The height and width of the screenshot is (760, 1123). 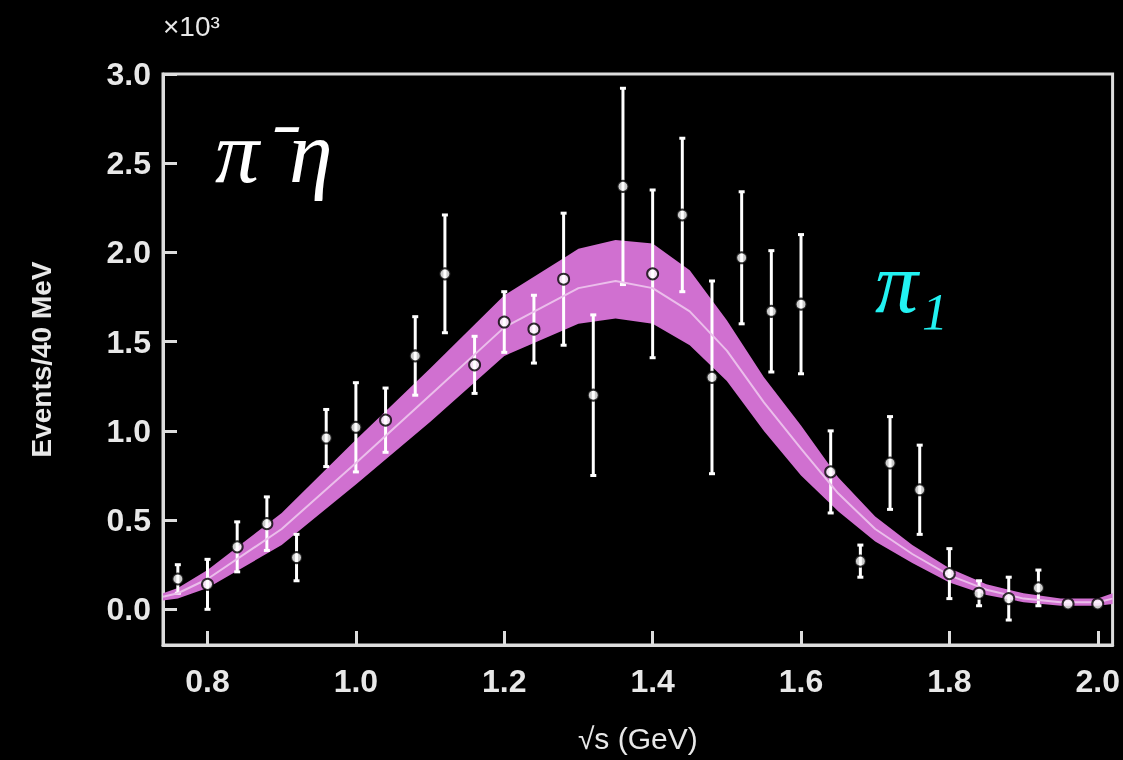 What do you see at coordinates (637, 738) in the screenshot?
I see `x-axis-title: √s (GeV)` at bounding box center [637, 738].